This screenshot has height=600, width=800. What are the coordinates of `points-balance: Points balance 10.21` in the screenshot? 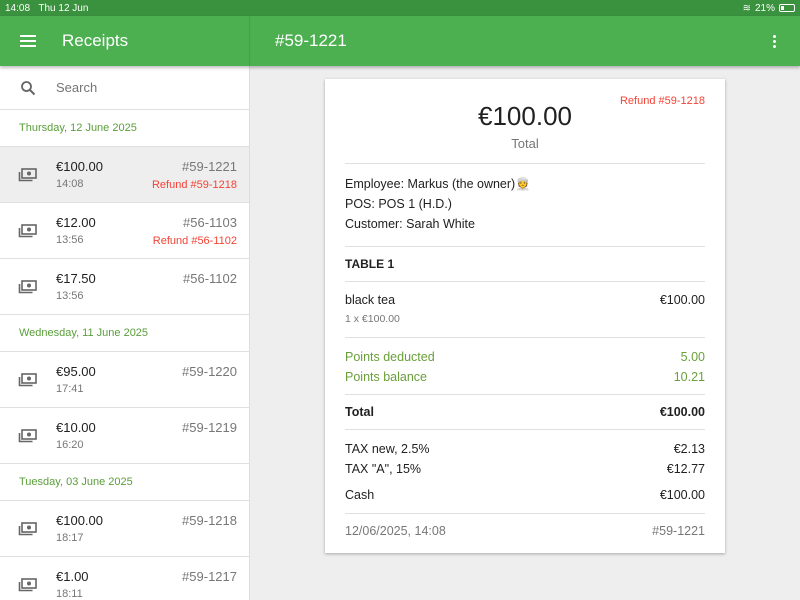 It's located at (525, 377).